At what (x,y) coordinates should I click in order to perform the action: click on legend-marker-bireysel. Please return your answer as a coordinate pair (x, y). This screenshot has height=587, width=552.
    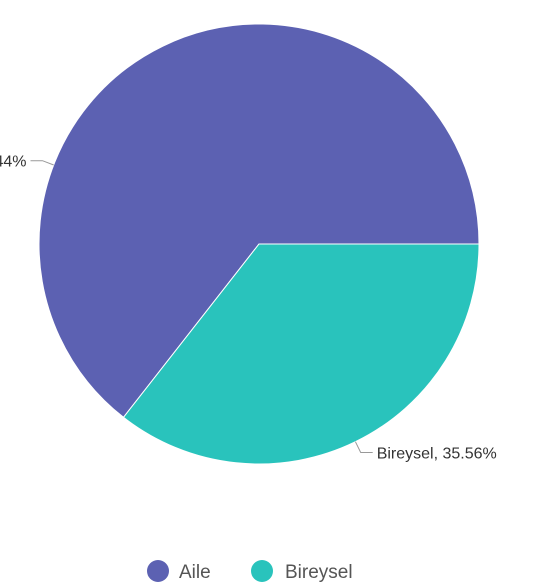
    Looking at the image, I should click on (262, 571).